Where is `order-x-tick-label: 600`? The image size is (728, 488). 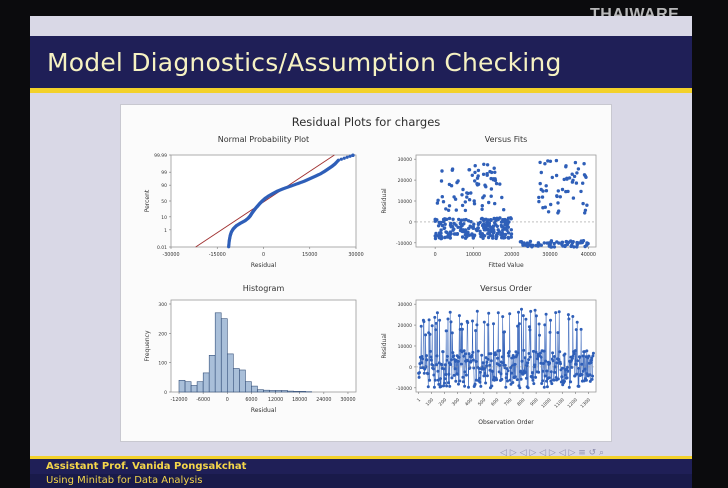
order-x-tick-label: 600 is located at coordinates (495, 402).